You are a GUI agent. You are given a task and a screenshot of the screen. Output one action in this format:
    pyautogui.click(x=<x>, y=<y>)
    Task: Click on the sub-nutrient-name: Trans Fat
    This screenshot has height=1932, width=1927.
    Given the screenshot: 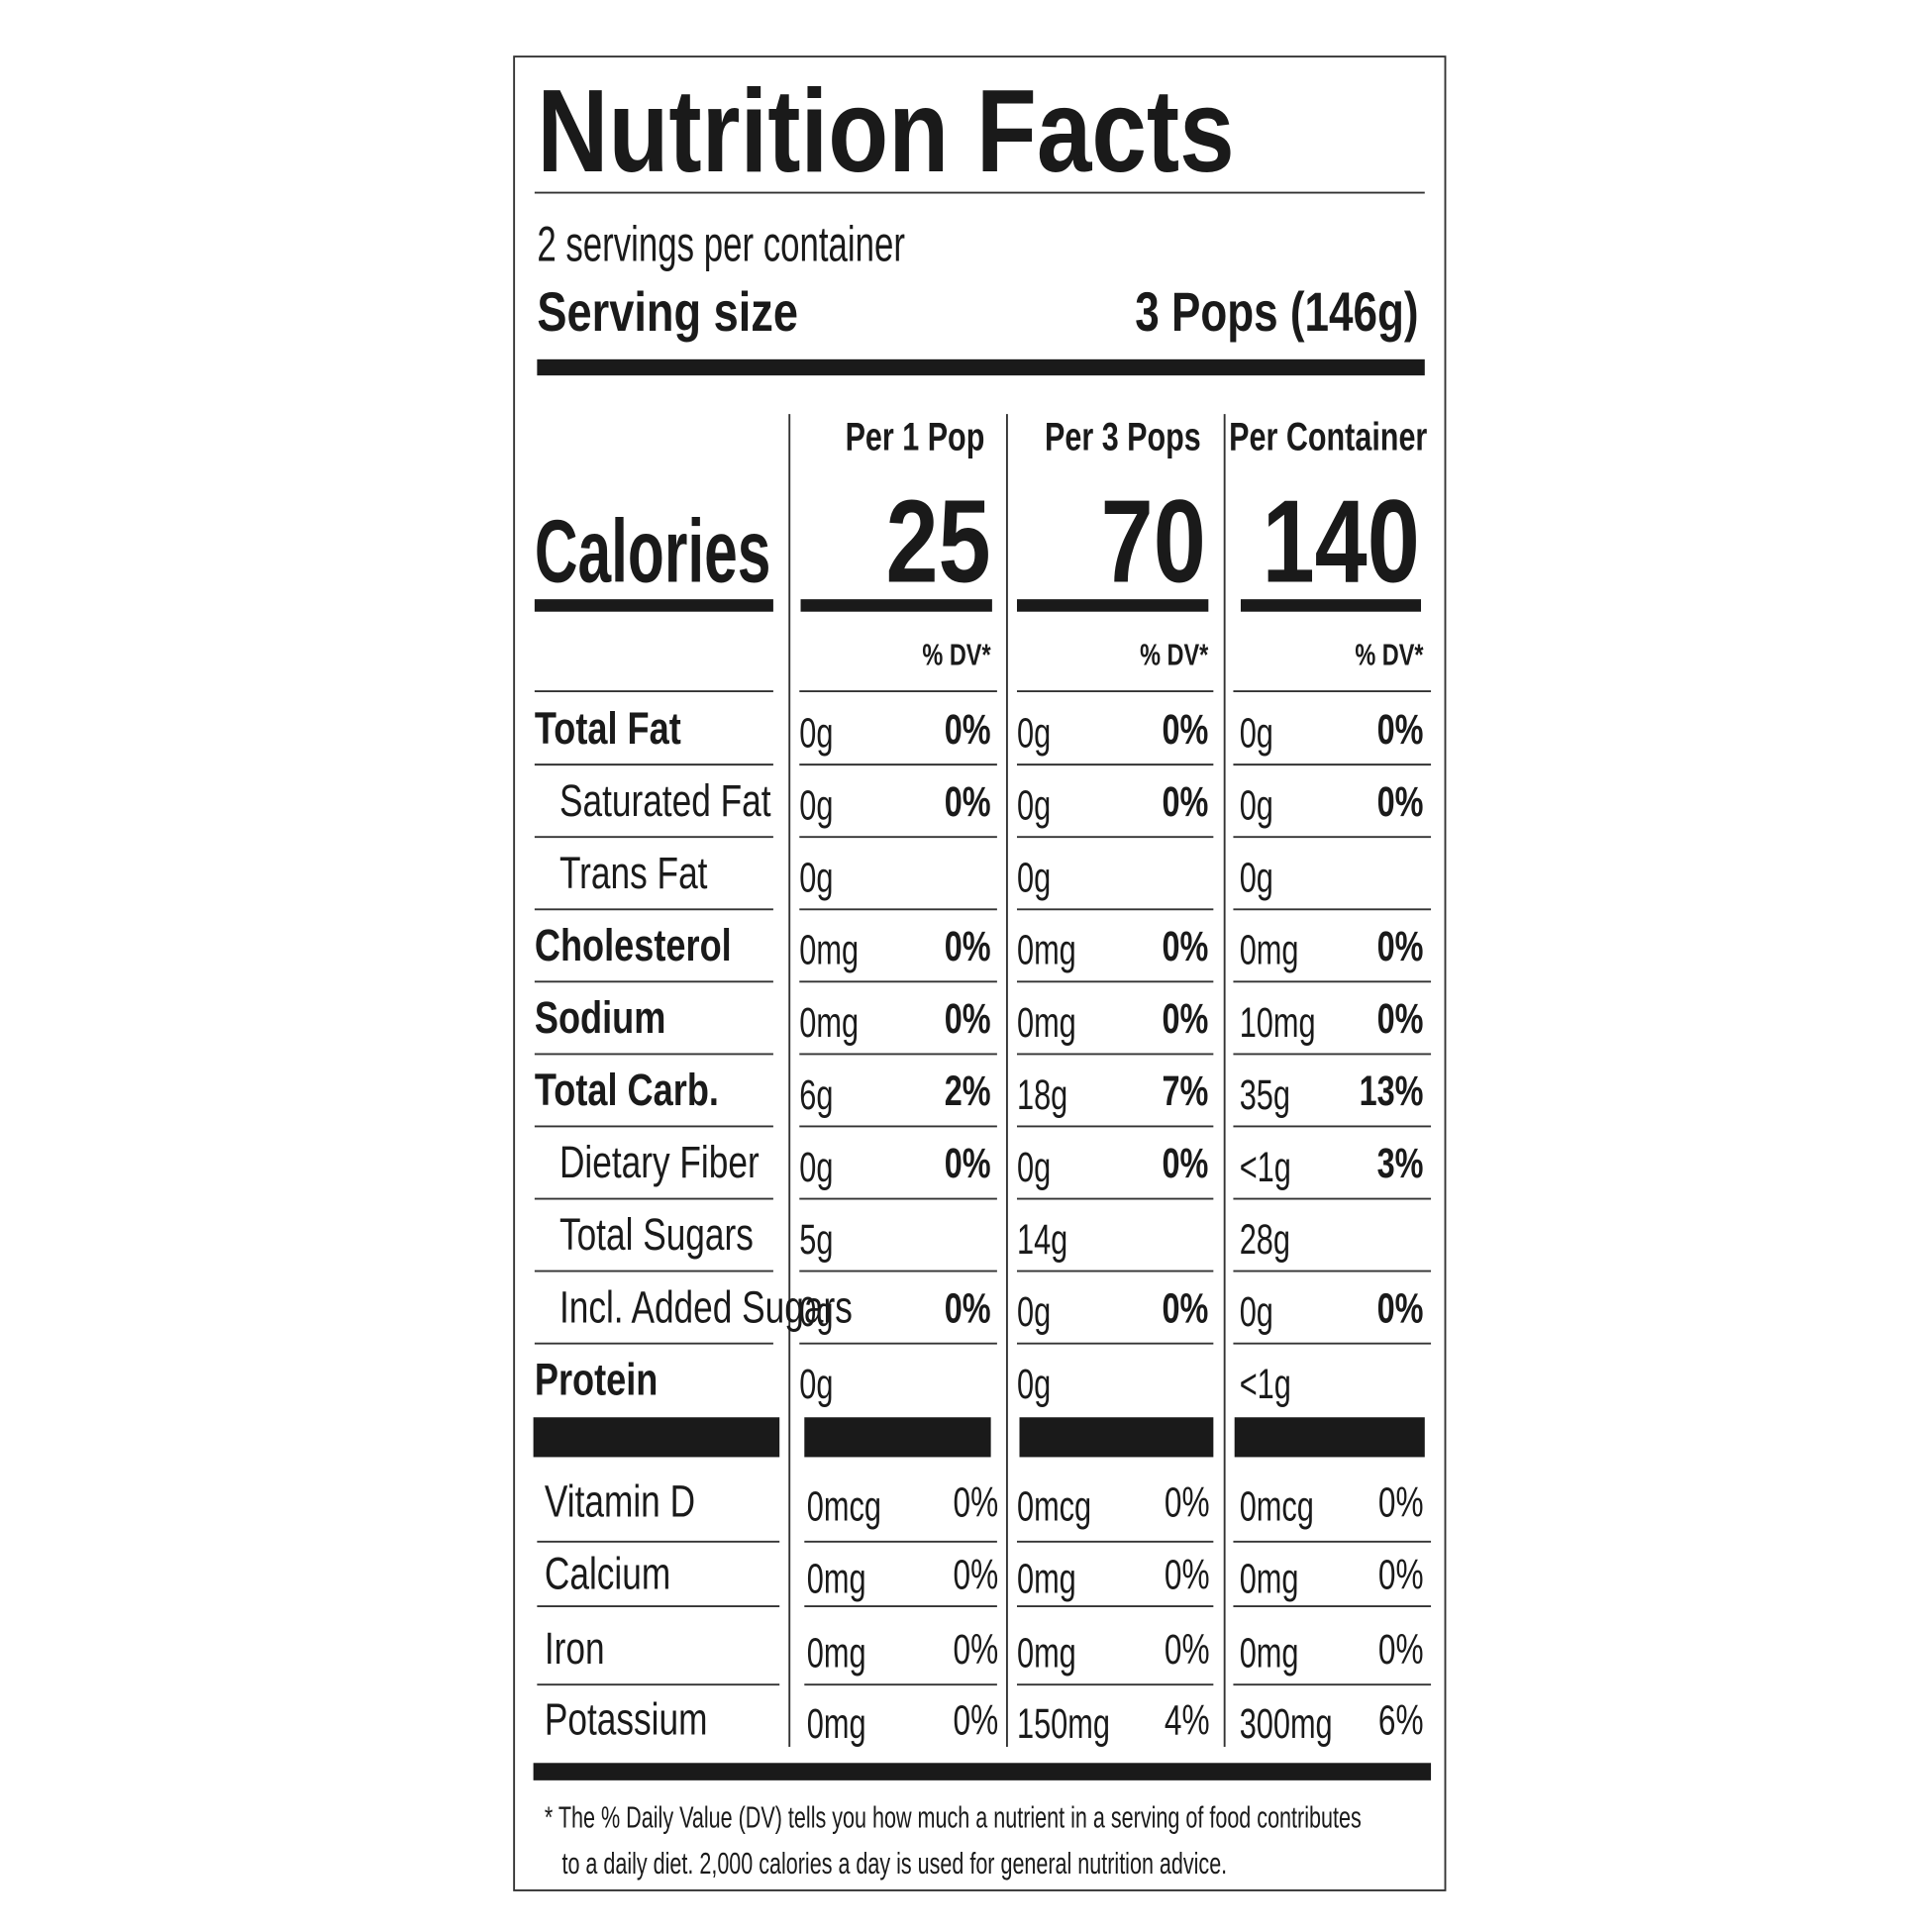 What is the action you would take?
    pyautogui.click(x=633, y=873)
    